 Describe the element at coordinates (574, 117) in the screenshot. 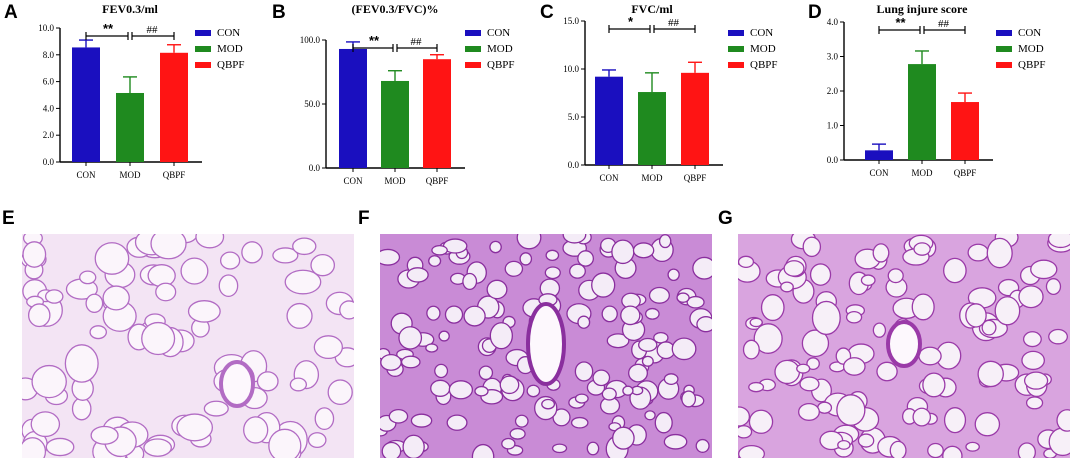

I see `y-tick-label: 5.0` at that location.